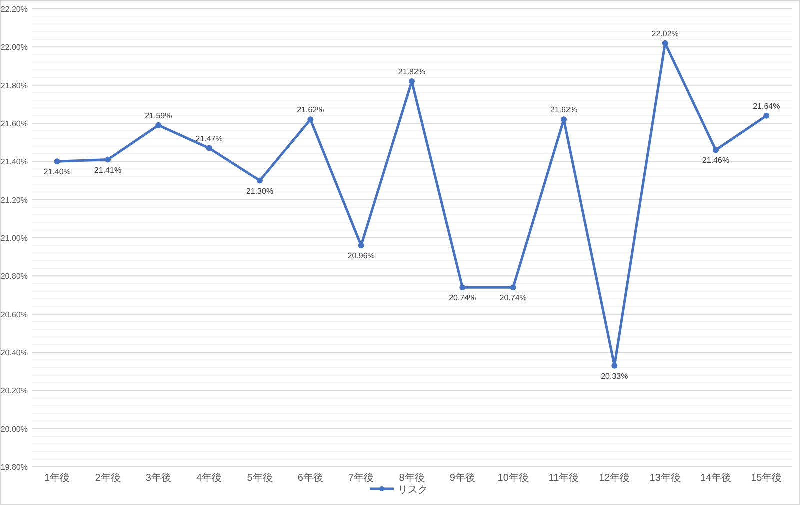  Describe the element at coordinates (260, 191) in the screenshot. I see `data-label: 21.30%` at that location.